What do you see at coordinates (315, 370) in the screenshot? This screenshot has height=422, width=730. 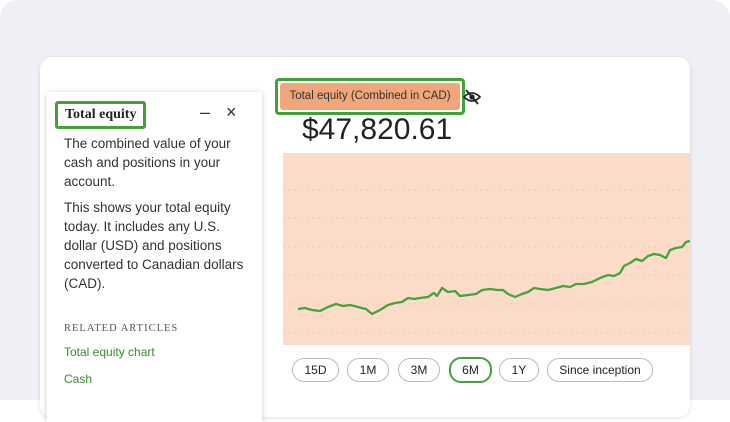 I see `range-button: 15D` at bounding box center [315, 370].